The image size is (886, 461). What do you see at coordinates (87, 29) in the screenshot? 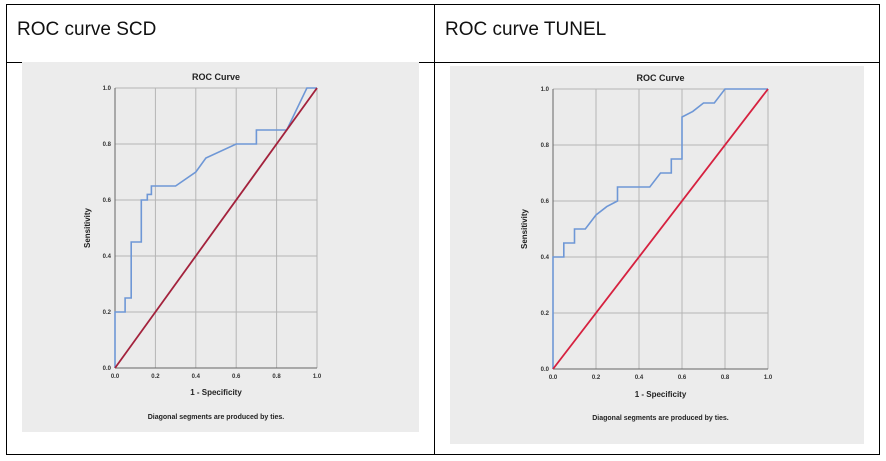
I see `header-scd: ROC curve SCD` at bounding box center [87, 29].